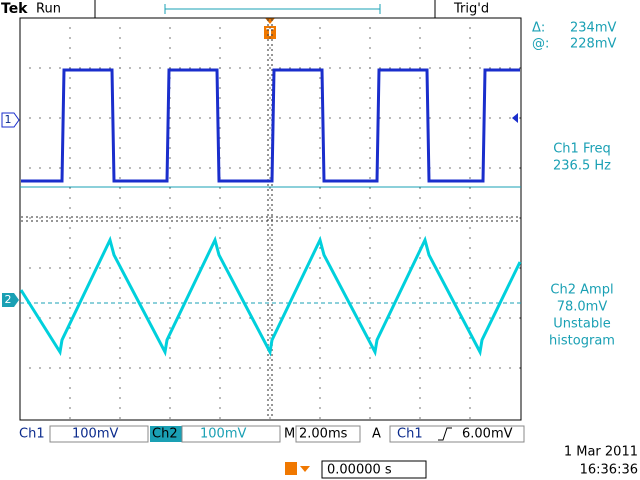 The height and width of the screenshot is (480, 640). I want to click on cursor-at: 228mV, so click(593, 44).